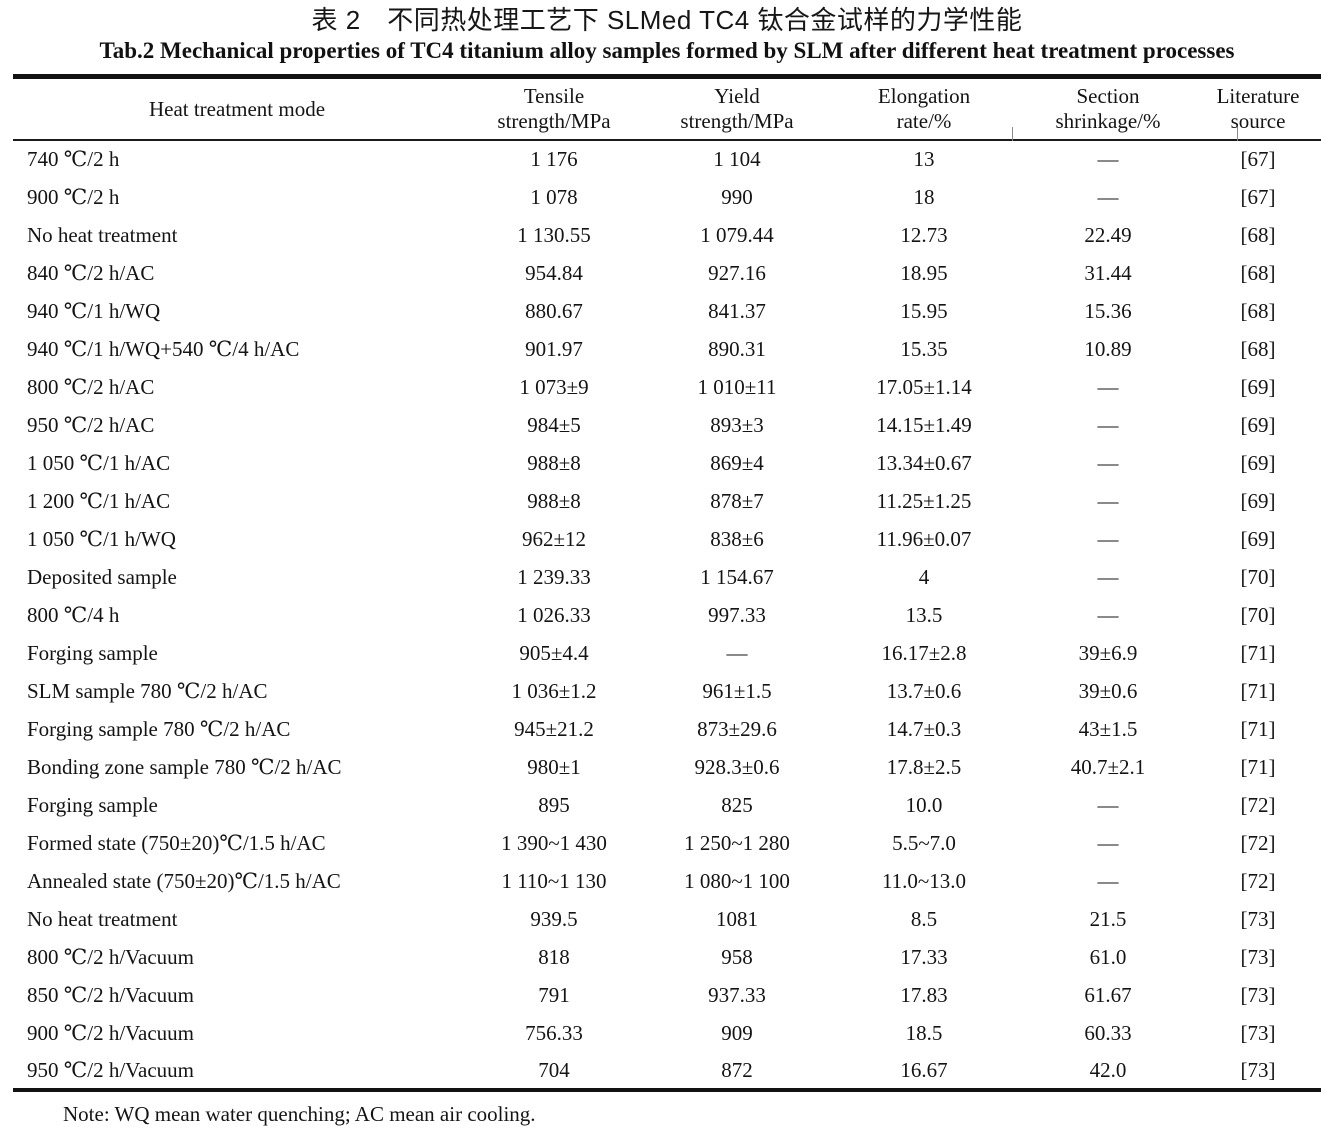  What do you see at coordinates (667, 805) in the screenshot?
I see `table-row: Forging sample 895 825 10.0 — [72]` at bounding box center [667, 805].